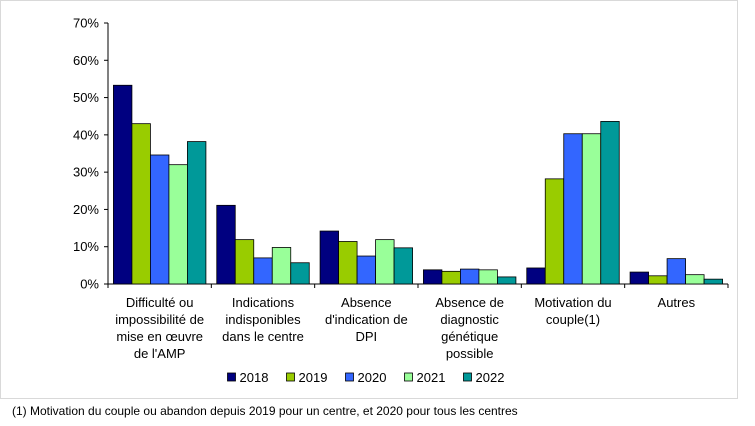 The image size is (755, 426). I want to click on category-label: Absence d'indication de DPI, so click(366, 319).